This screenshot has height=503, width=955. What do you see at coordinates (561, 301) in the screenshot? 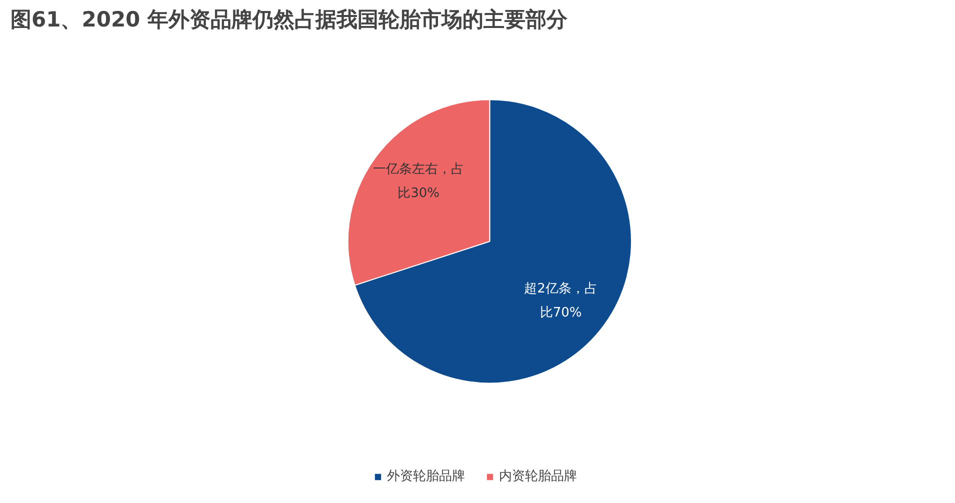
I see `data-label: 超2亿条，占比70%` at bounding box center [561, 301].